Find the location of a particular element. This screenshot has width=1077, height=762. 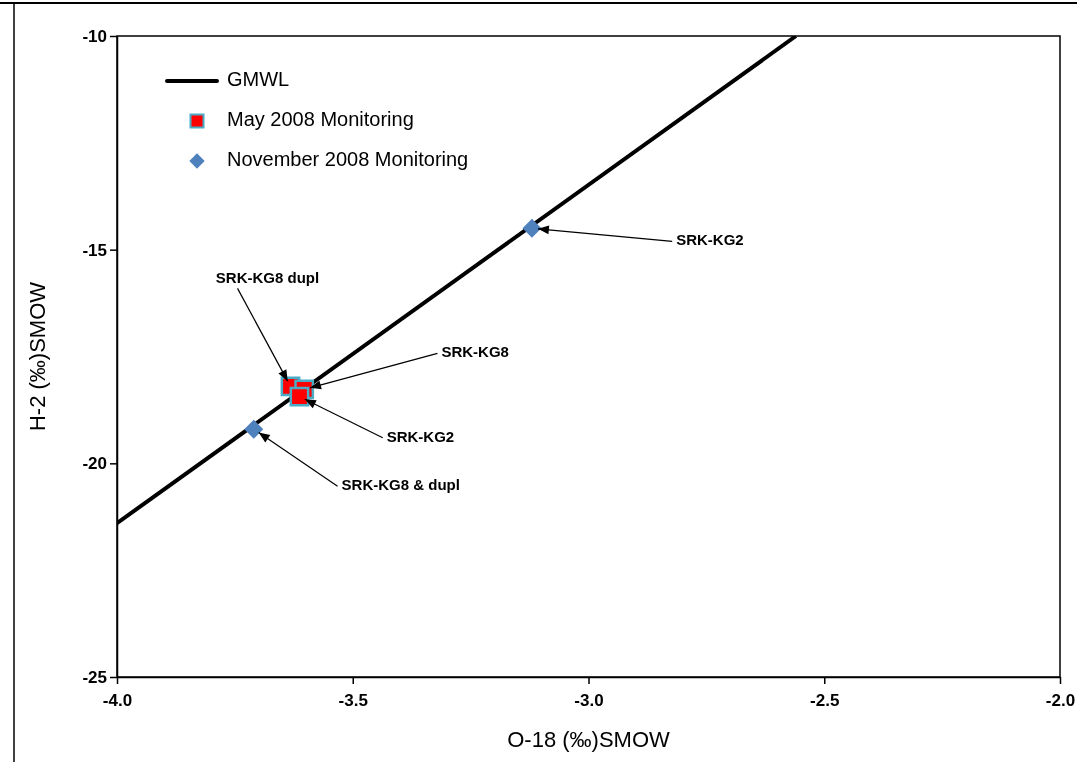

x-tick-label: -2.5 is located at coordinates (825, 700).